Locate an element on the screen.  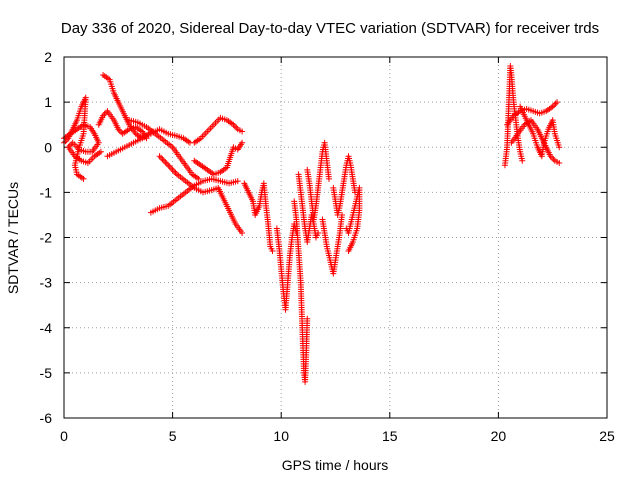
y-tick-labels: -6 -5 -4 -3 -2 -1 0 1 2 is located at coordinates (46, 237).